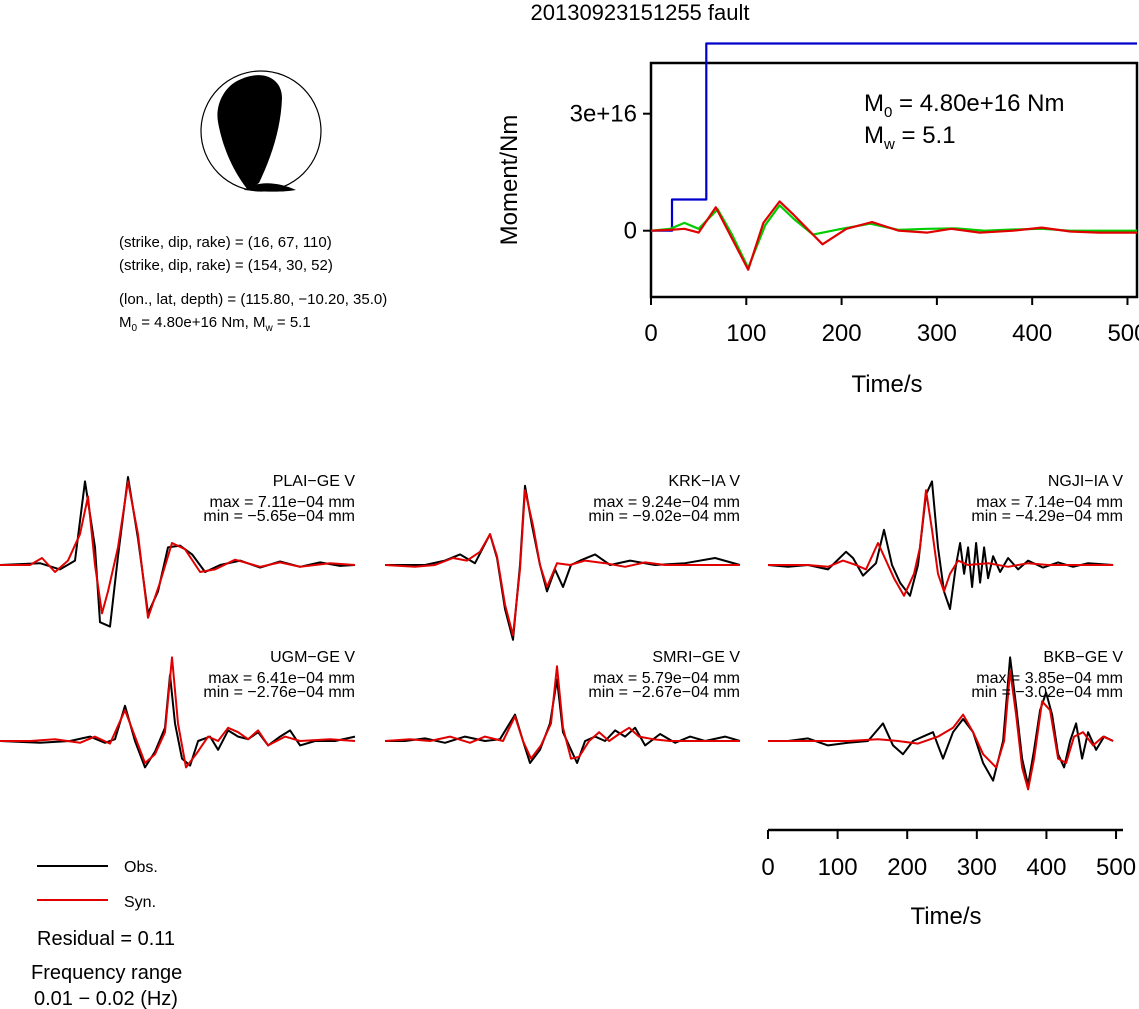 Image resolution: width=1139 pixels, height=1009 pixels. Describe the element at coordinates (704, 481) in the screenshot. I see `station-name: KRK−IA V` at that location.